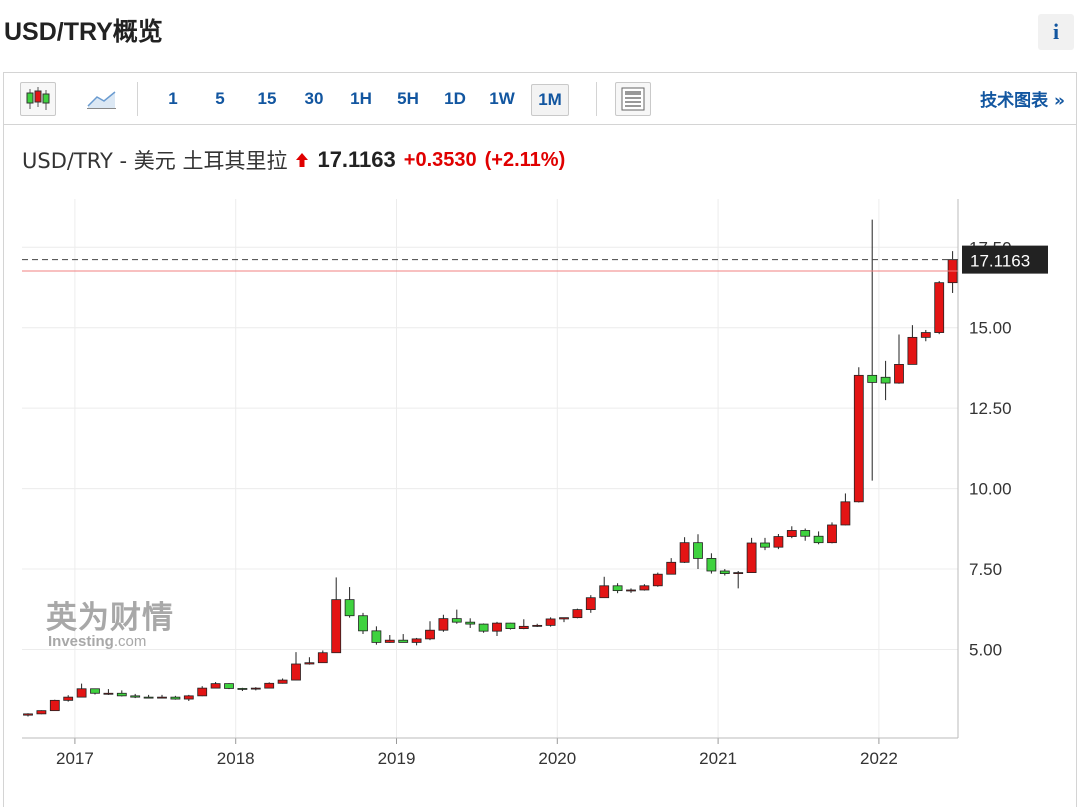 The image size is (1080, 807). I want to click on x-tick-label: 2019, so click(397, 758).